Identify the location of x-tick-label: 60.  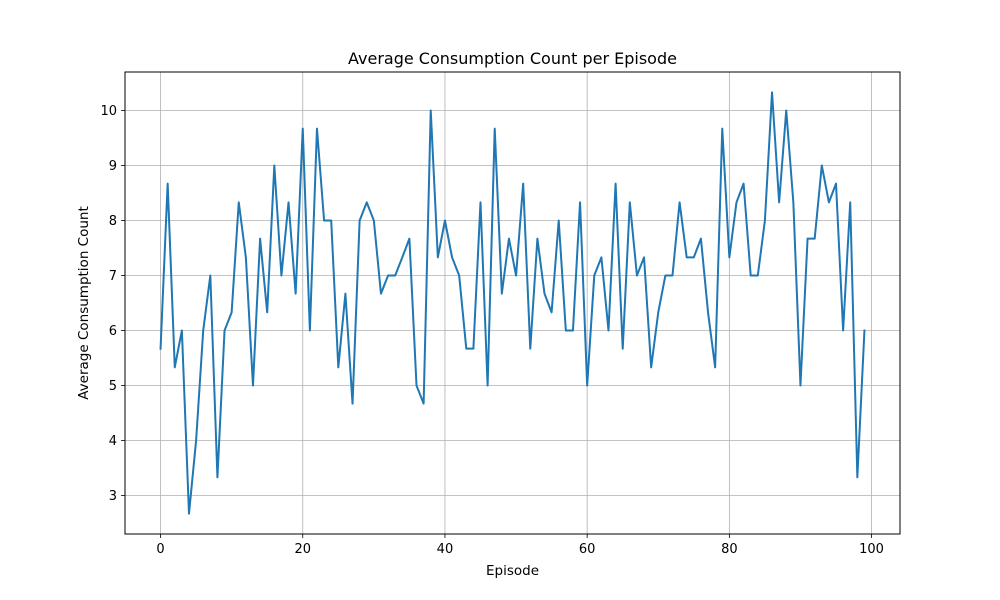
(587, 549).